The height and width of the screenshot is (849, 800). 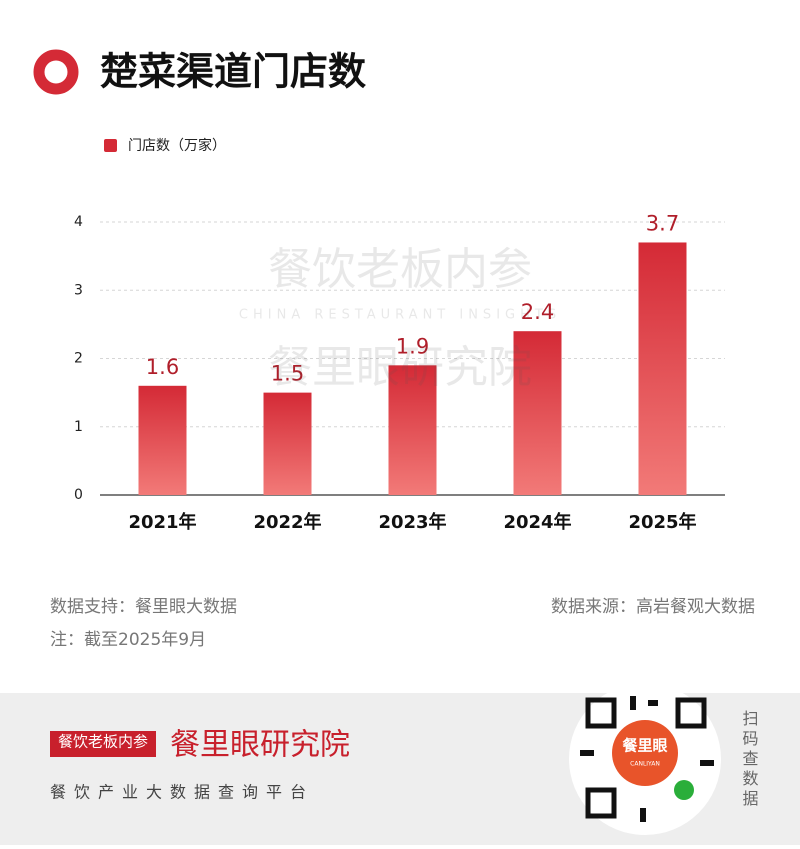 I want to click on title: 楚菜渠道门店数, so click(x=233, y=72).